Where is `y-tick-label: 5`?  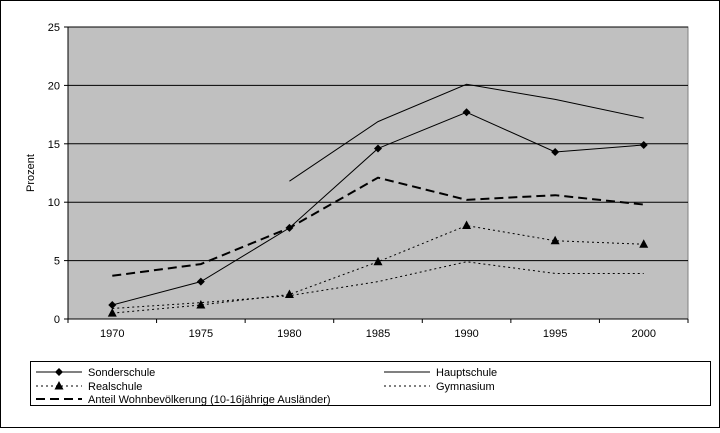 y-tick-label: 5 is located at coordinates (57, 262).